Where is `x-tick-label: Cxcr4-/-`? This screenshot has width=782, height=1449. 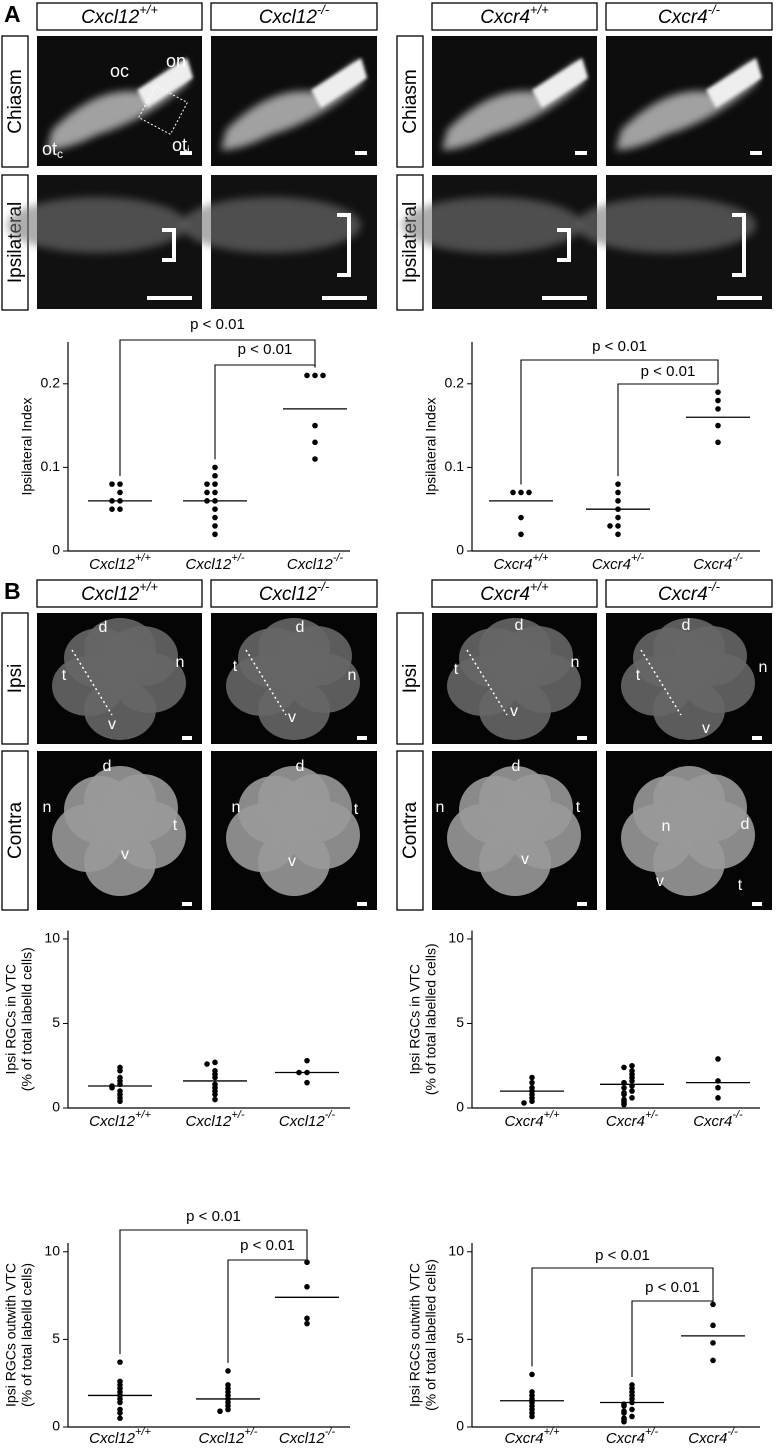
x-tick-label: Cxcr4-/- is located at coordinates (718, 1119).